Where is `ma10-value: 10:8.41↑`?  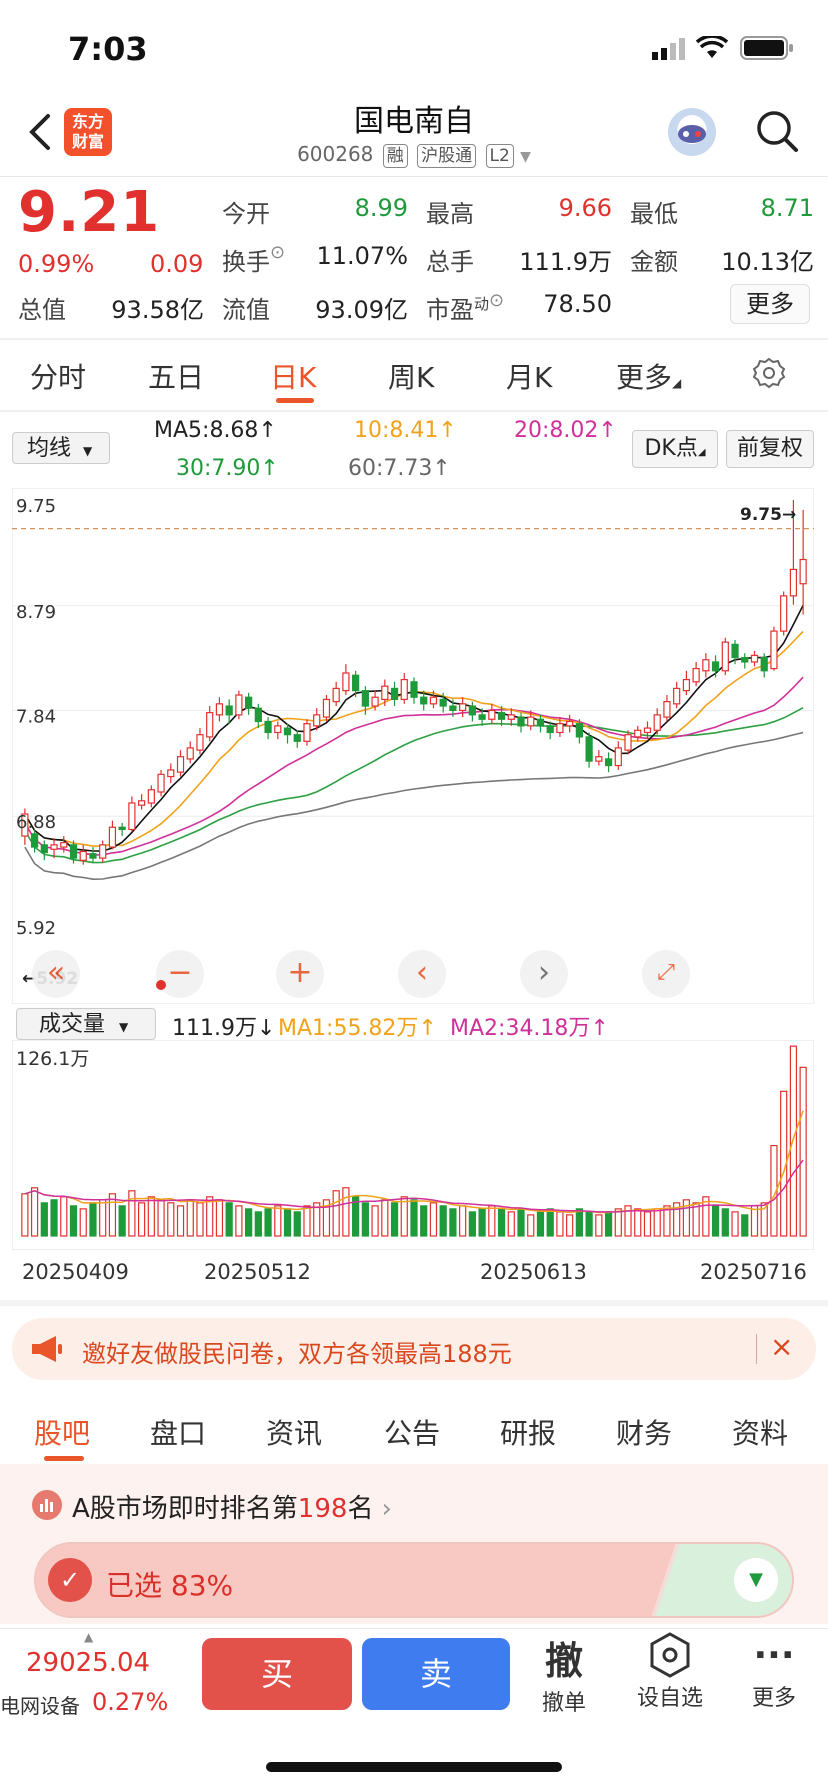
ma10-value: 10:8.41↑ is located at coordinates (405, 430).